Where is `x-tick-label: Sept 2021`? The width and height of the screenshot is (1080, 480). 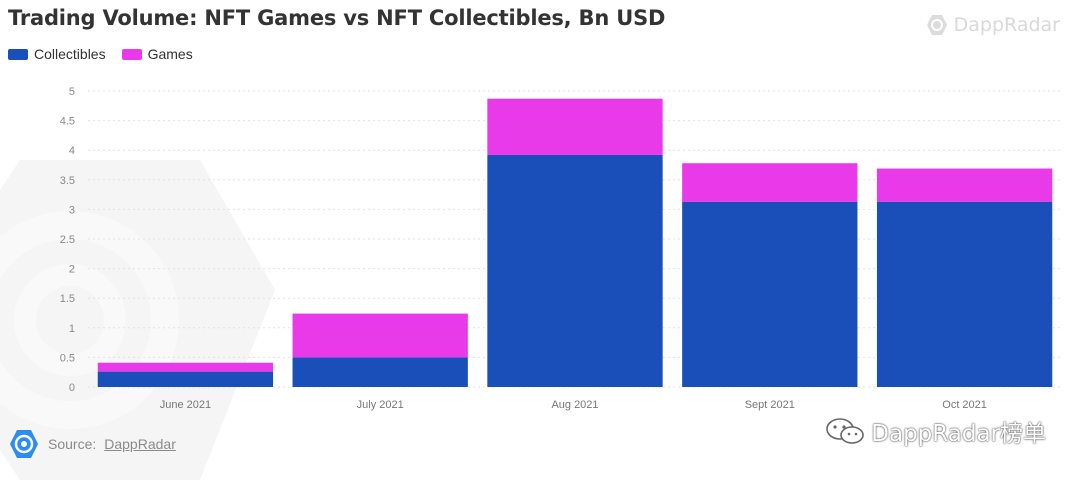
x-tick-label: Sept 2021 is located at coordinates (770, 405).